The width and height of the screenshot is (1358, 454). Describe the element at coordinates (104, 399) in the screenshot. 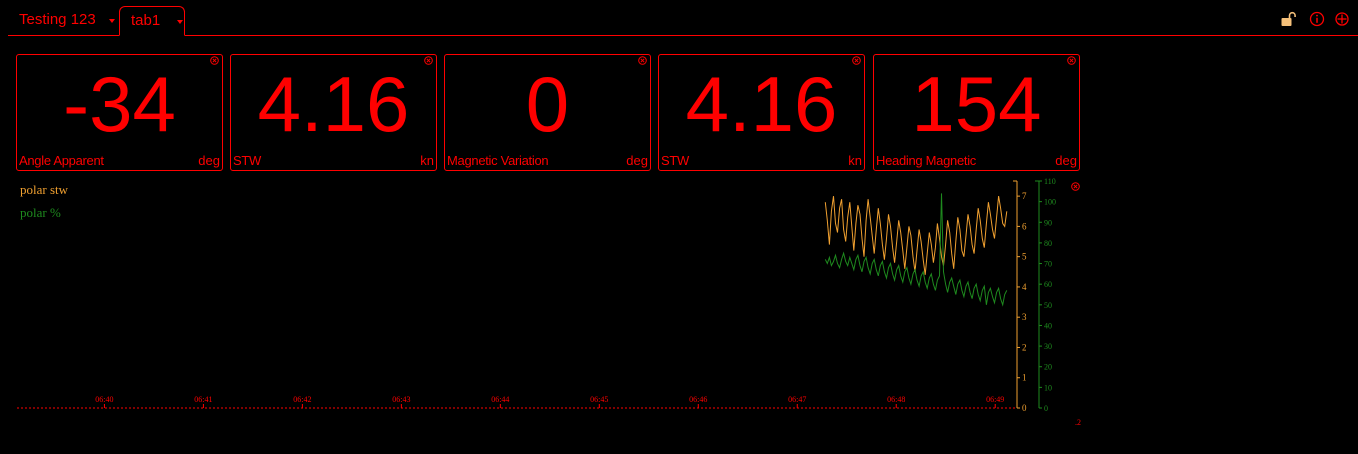

I see `x-tick-label: 06:40` at that location.